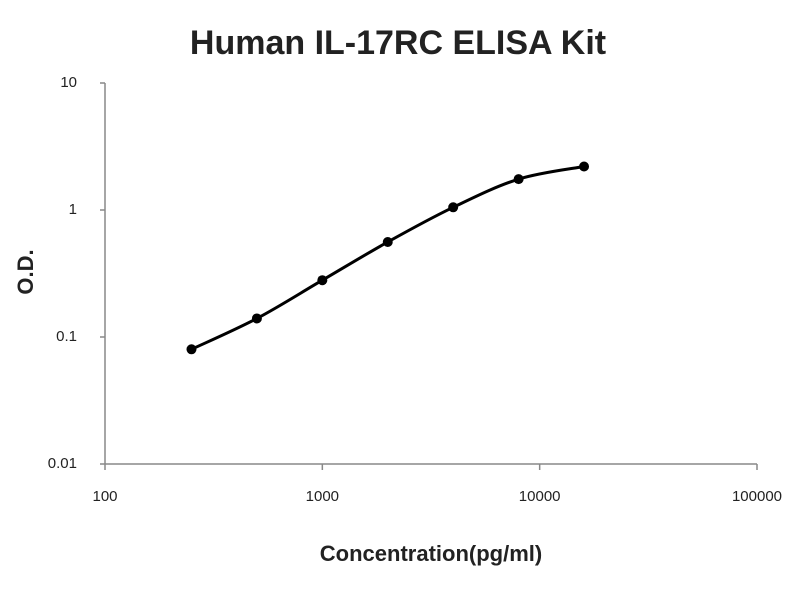 This screenshot has height=605, width=800. I want to click on x-tick-label: 100000, so click(757, 496).